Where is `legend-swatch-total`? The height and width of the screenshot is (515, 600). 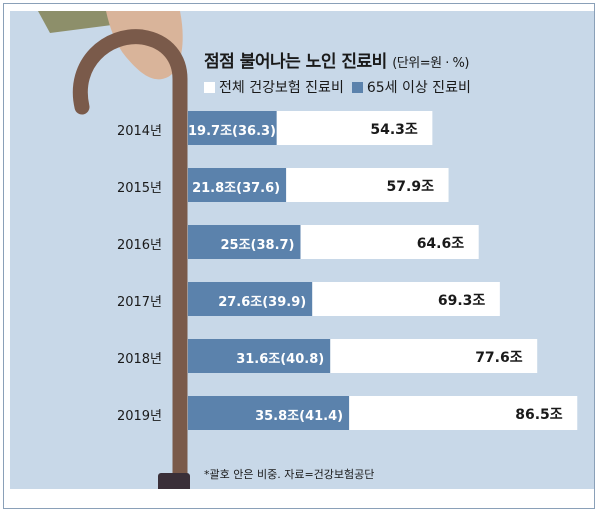
legend-swatch-total is located at coordinates (209, 87).